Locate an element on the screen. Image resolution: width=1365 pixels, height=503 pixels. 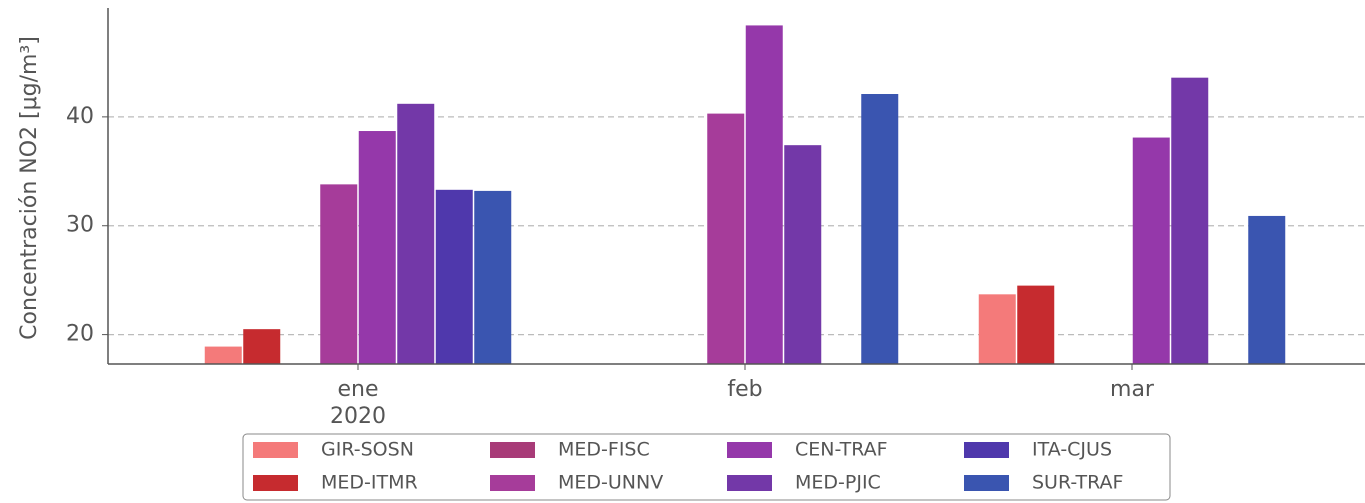
legend-label: CEN-TRAF is located at coordinates (841, 450).